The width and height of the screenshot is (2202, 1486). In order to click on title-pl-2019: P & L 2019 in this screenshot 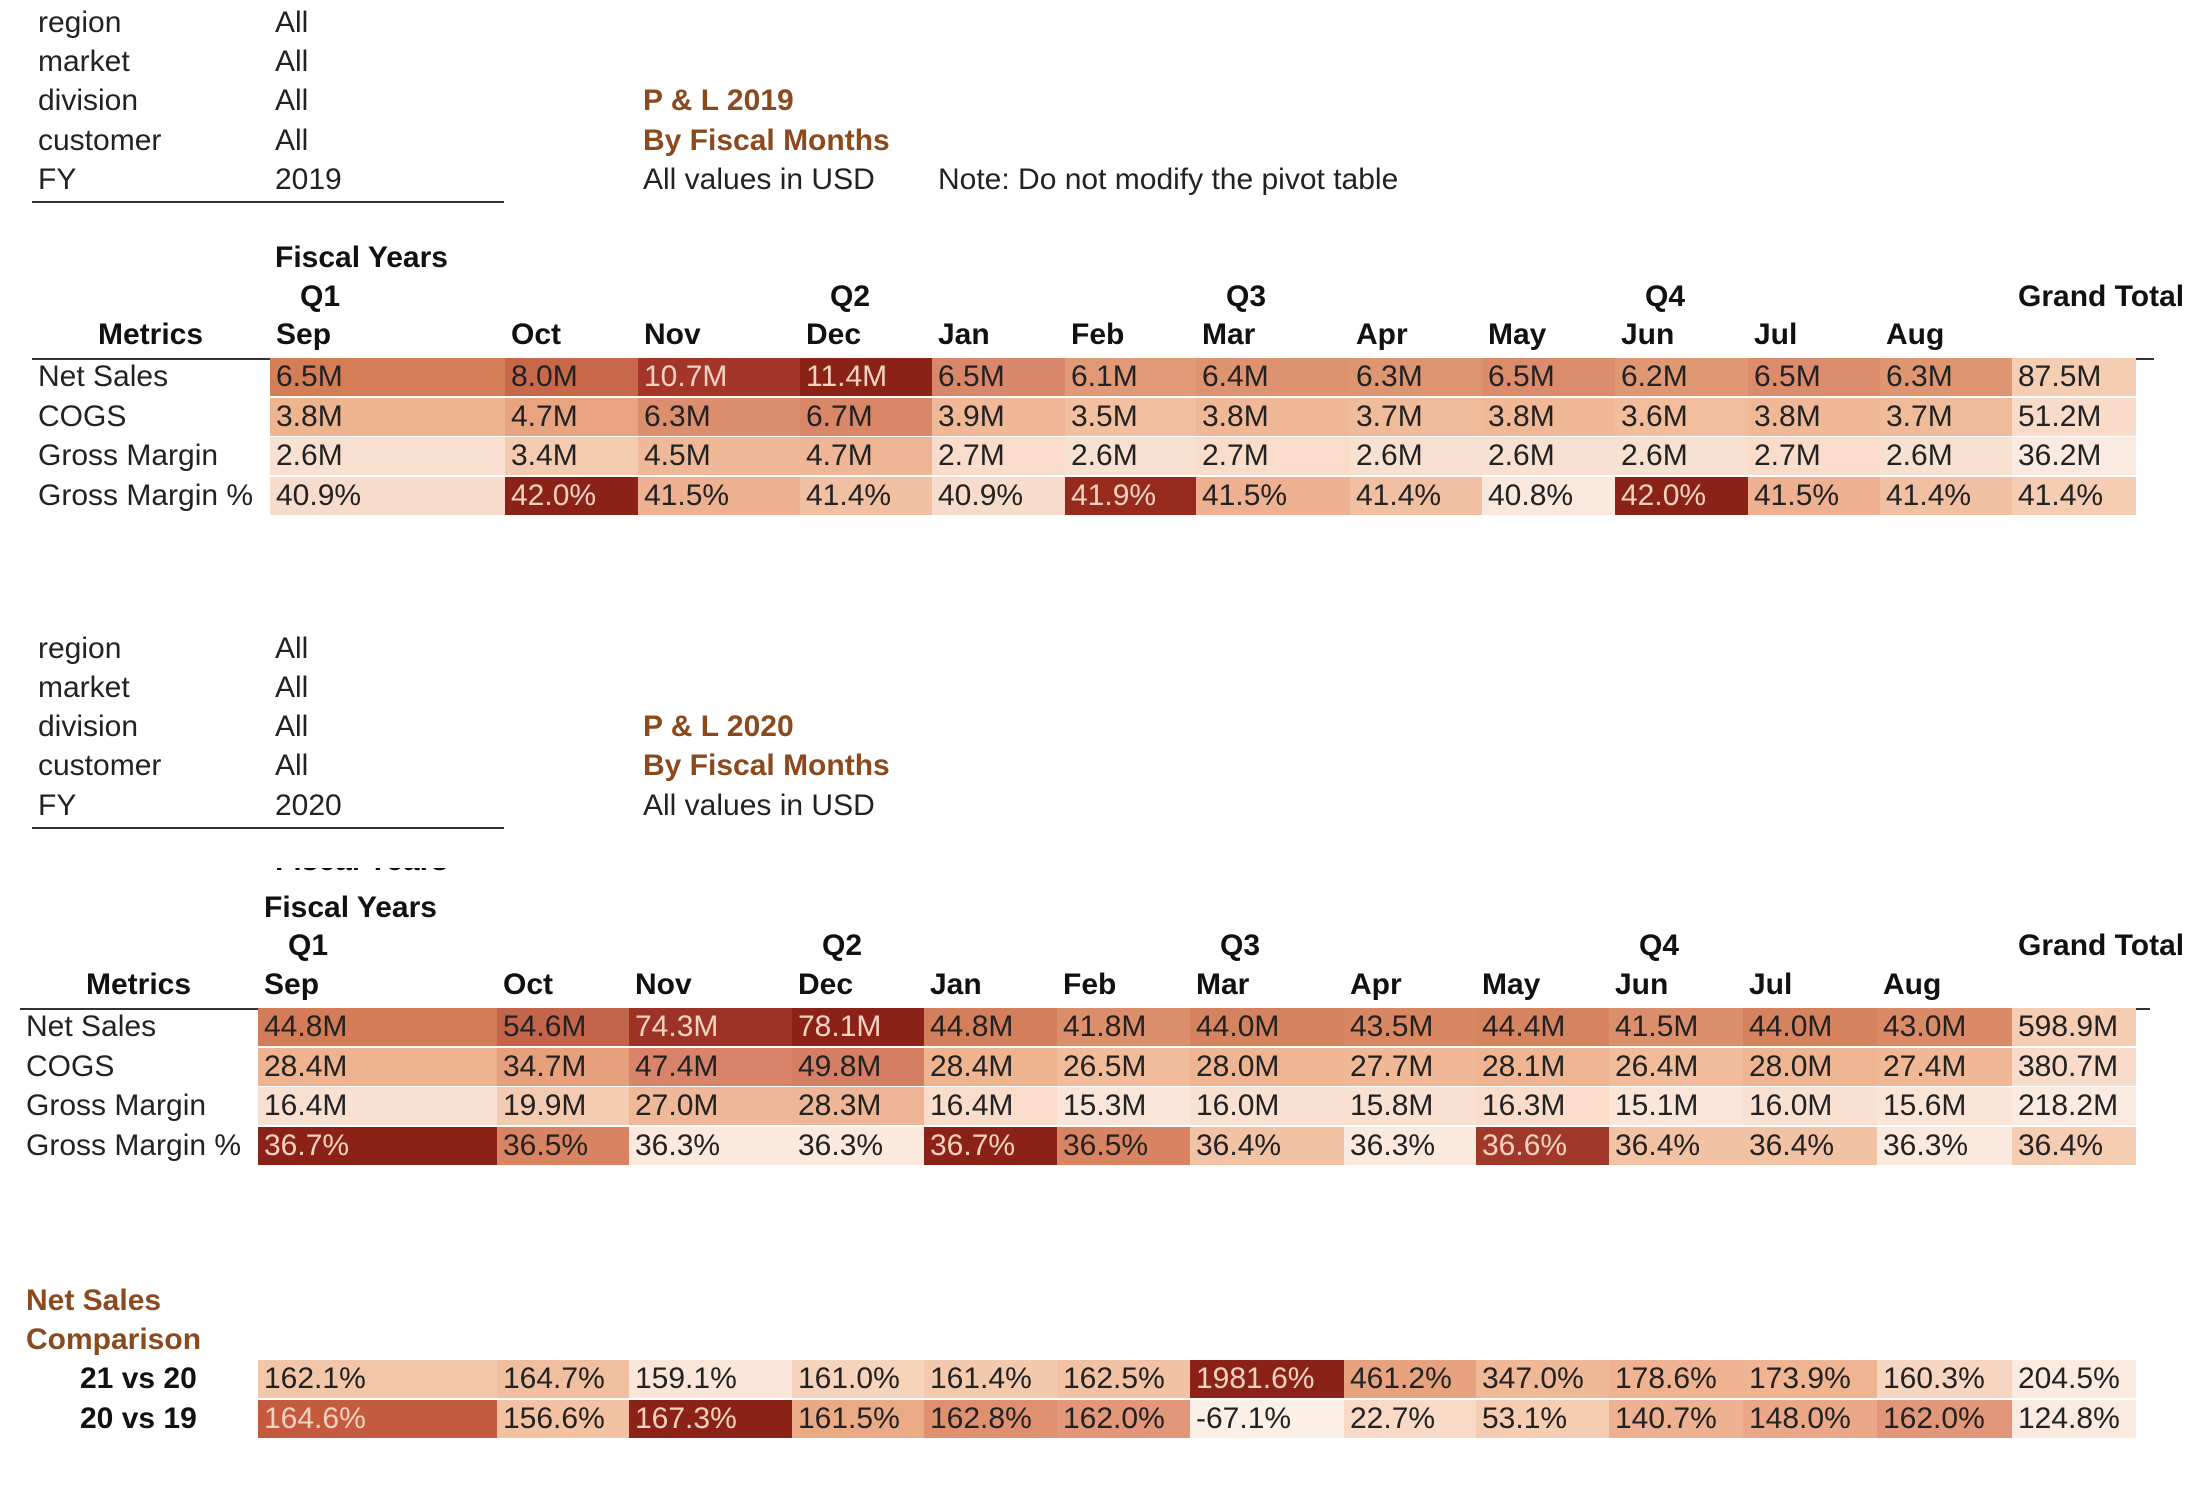, I will do `click(718, 100)`.